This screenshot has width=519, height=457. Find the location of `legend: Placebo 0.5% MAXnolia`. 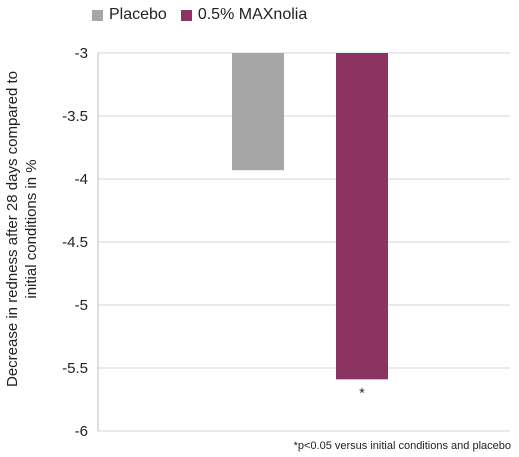

legend: Placebo 0.5% MAXnolia is located at coordinates (199, 15).